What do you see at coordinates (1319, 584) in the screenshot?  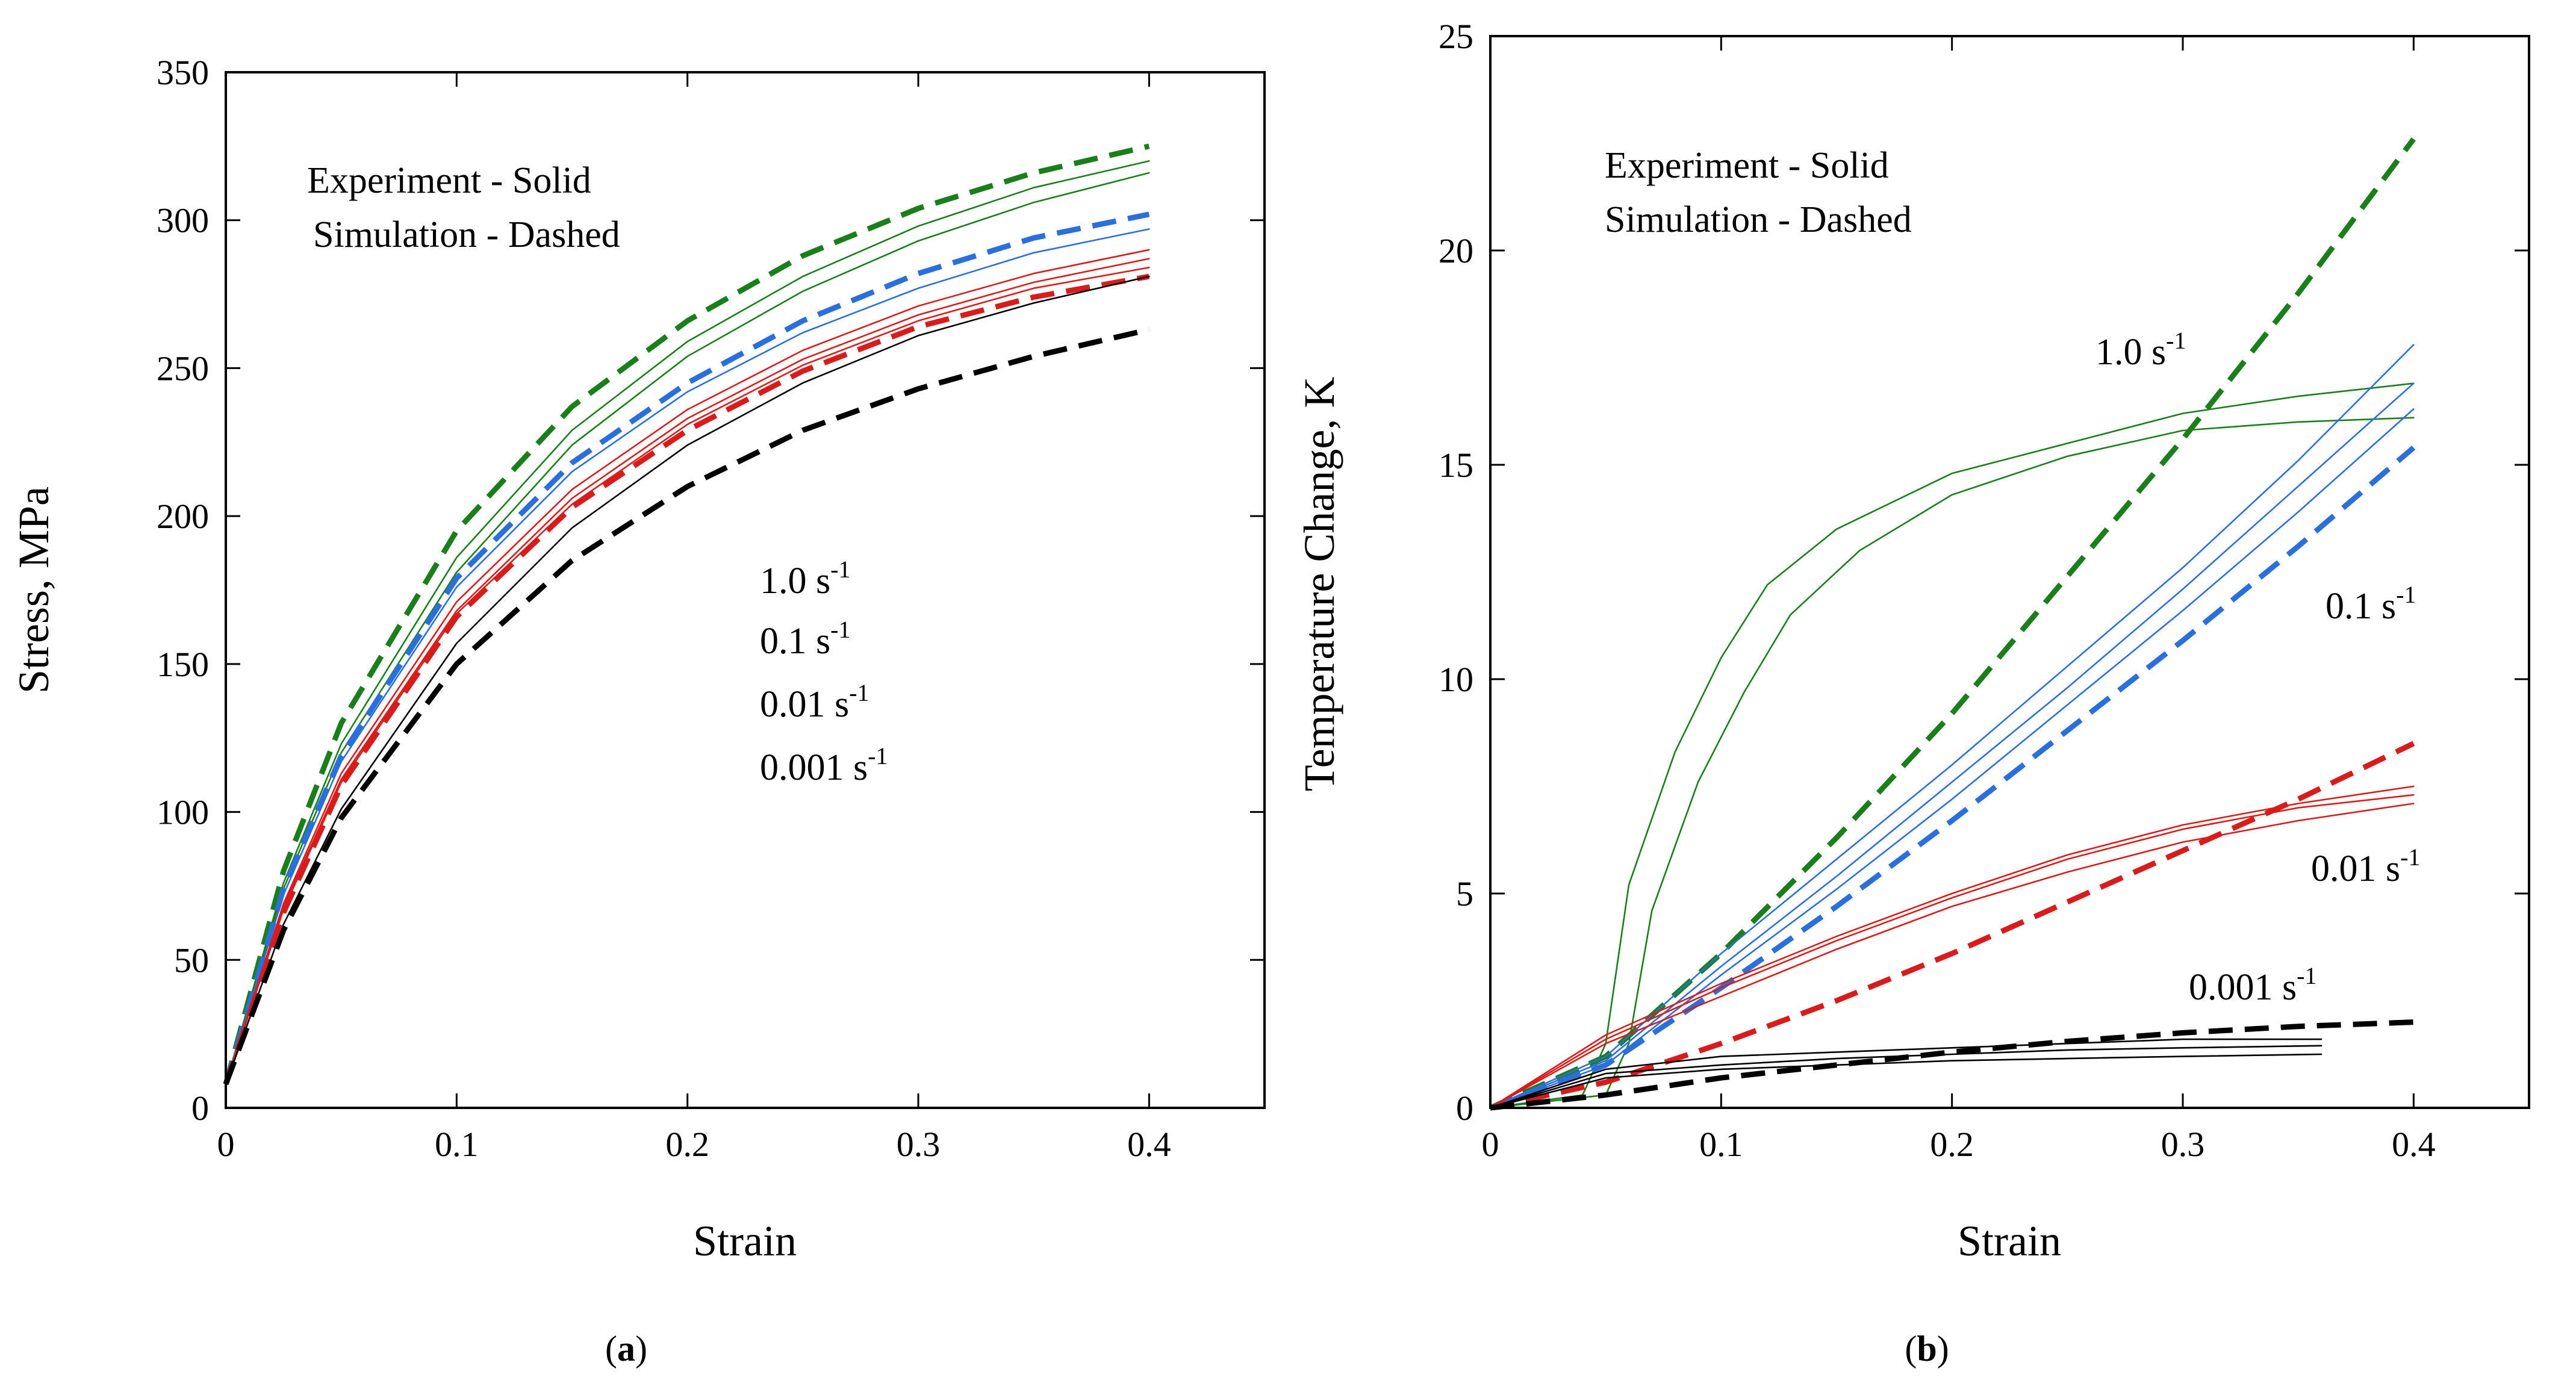 I see `panel-b-y-axis-title: Temperature Change, K` at bounding box center [1319, 584].